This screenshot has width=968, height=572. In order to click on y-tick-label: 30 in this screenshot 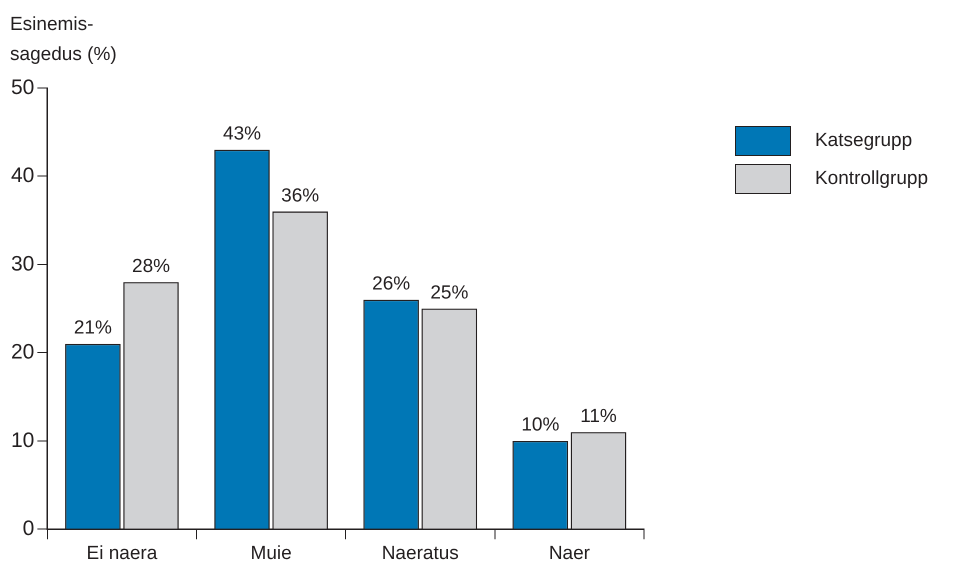, I will do `click(22, 264)`.